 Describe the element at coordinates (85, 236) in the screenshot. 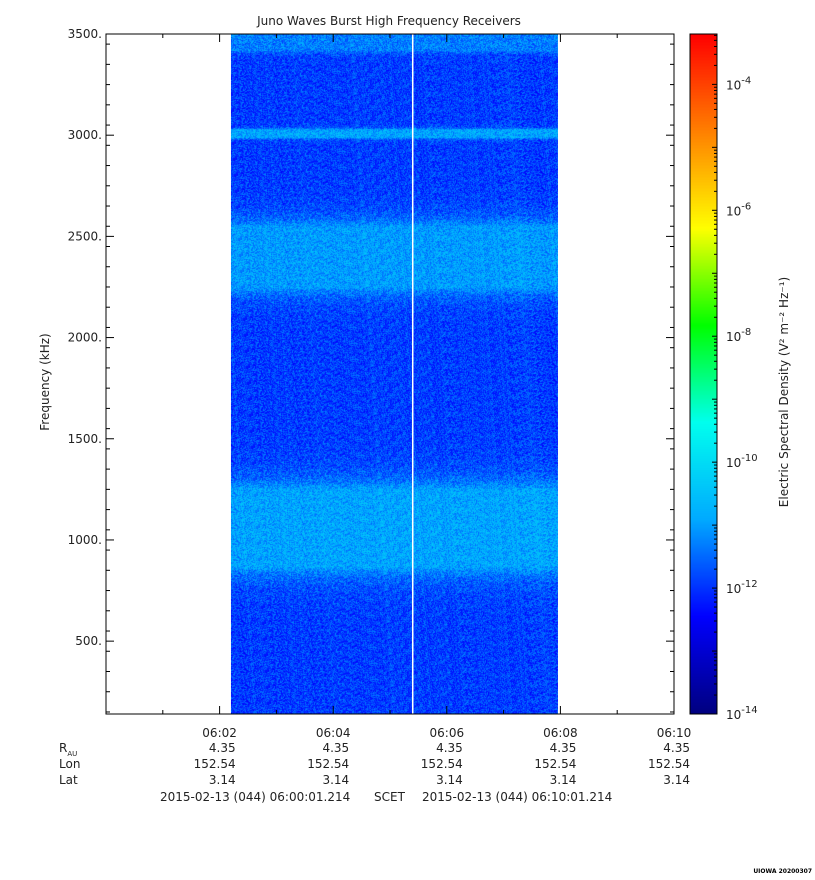

I see `y-tick-label: 2500.` at that location.